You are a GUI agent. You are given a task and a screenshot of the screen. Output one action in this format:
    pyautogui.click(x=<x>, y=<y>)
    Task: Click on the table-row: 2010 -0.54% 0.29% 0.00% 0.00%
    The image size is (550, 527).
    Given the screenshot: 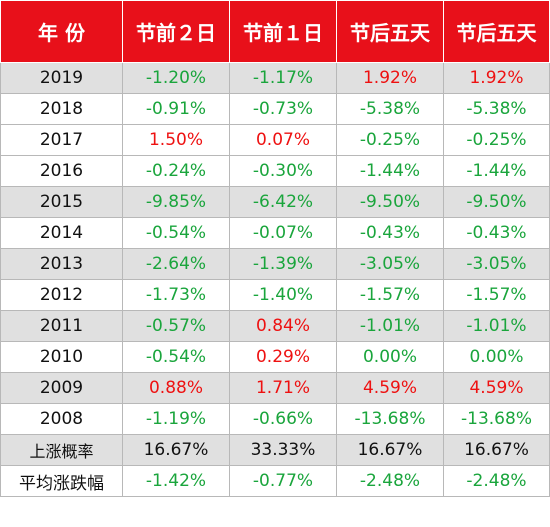 What is the action you would take?
    pyautogui.click(x=275, y=357)
    